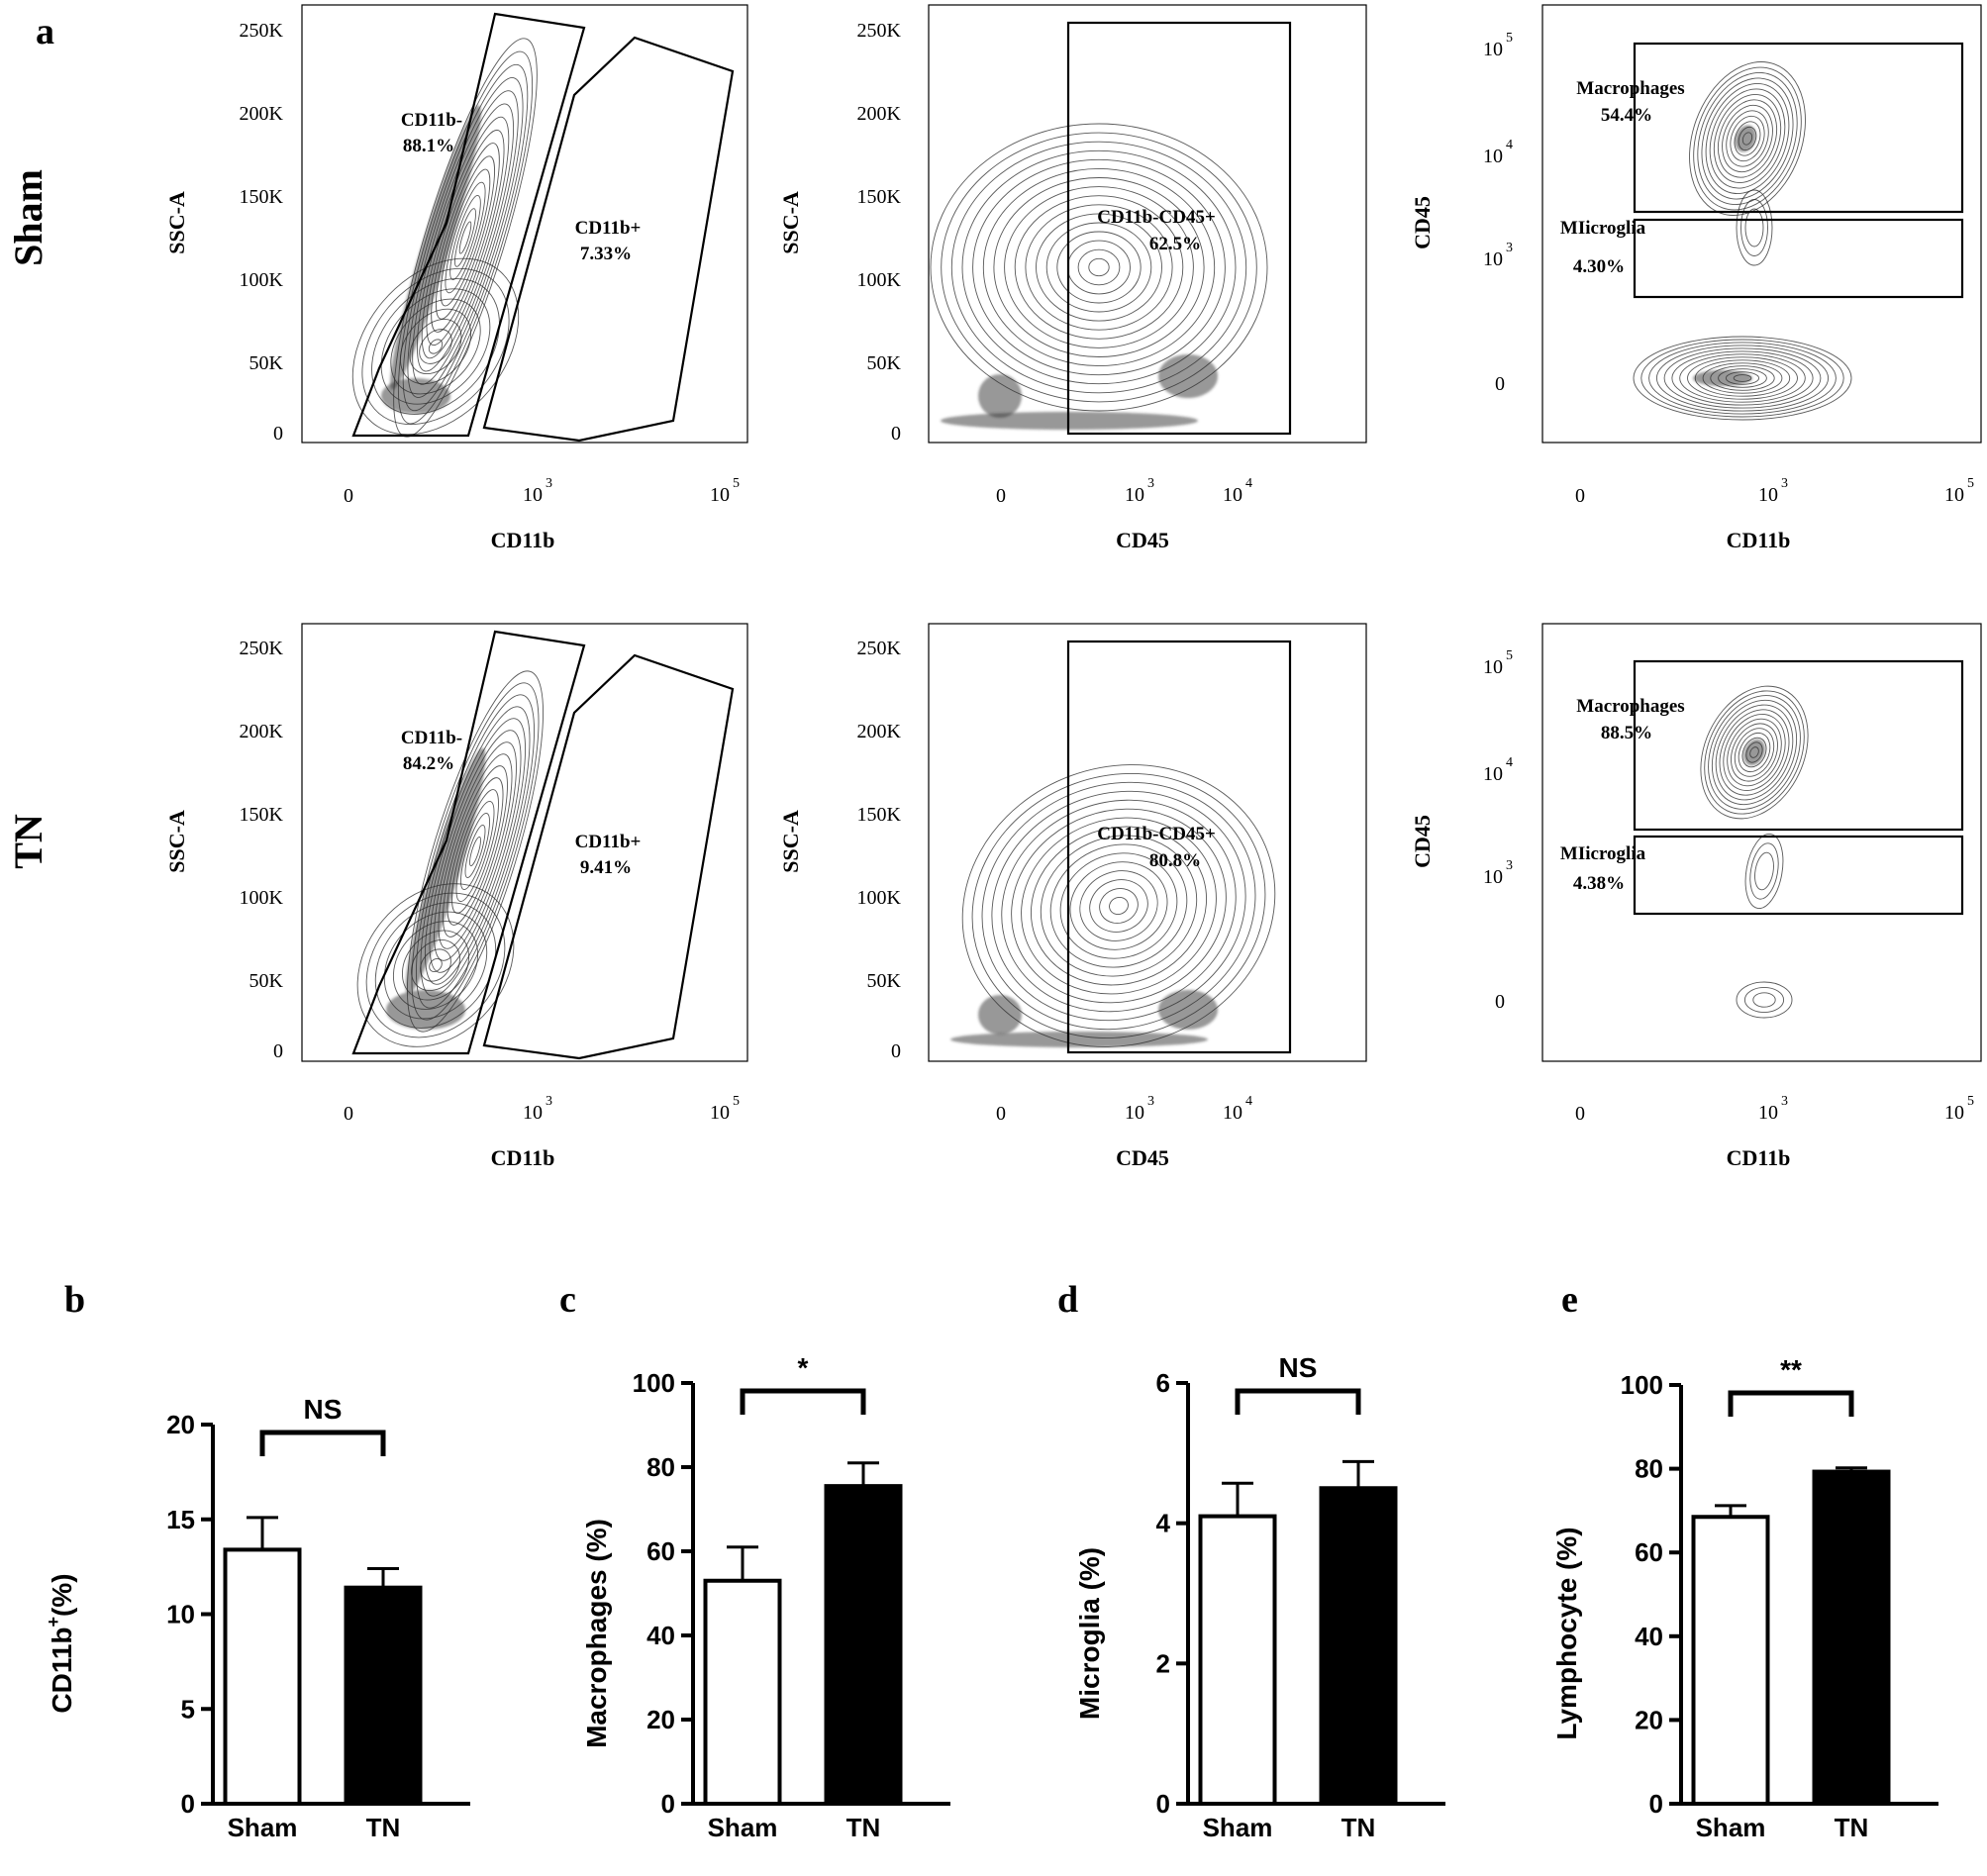 Image resolution: width=1987 pixels, height=1876 pixels. Describe the element at coordinates (879, 731) in the screenshot. I see `y-tick-label: 200K` at that location.